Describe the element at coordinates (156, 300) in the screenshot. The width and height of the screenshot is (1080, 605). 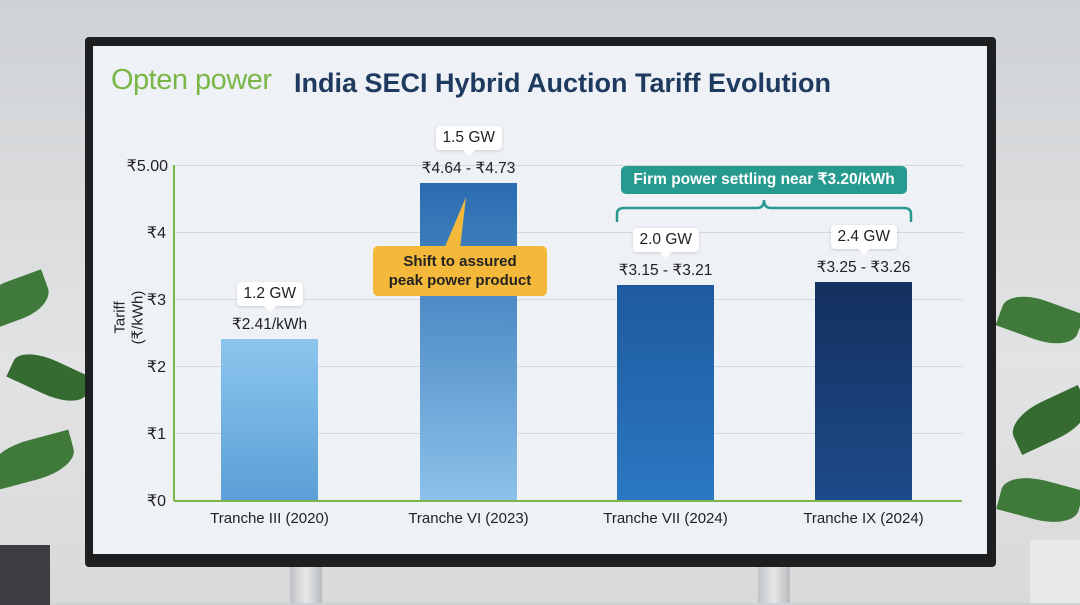
I see `y-tick-label: ₹3` at that location.